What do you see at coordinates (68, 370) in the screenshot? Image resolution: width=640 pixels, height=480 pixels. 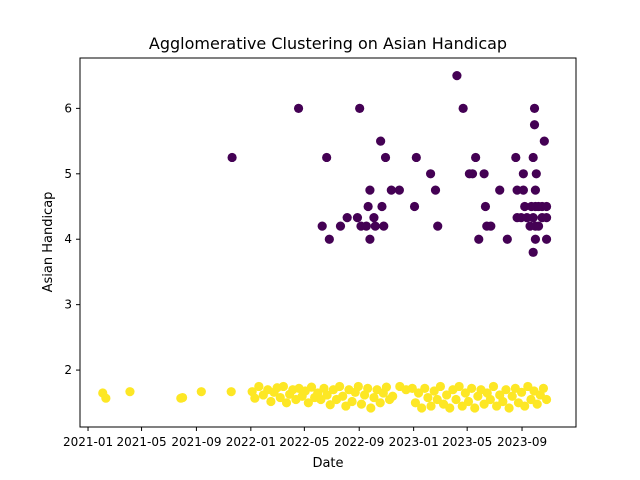 I see `y-tick-label: 2` at bounding box center [68, 370].